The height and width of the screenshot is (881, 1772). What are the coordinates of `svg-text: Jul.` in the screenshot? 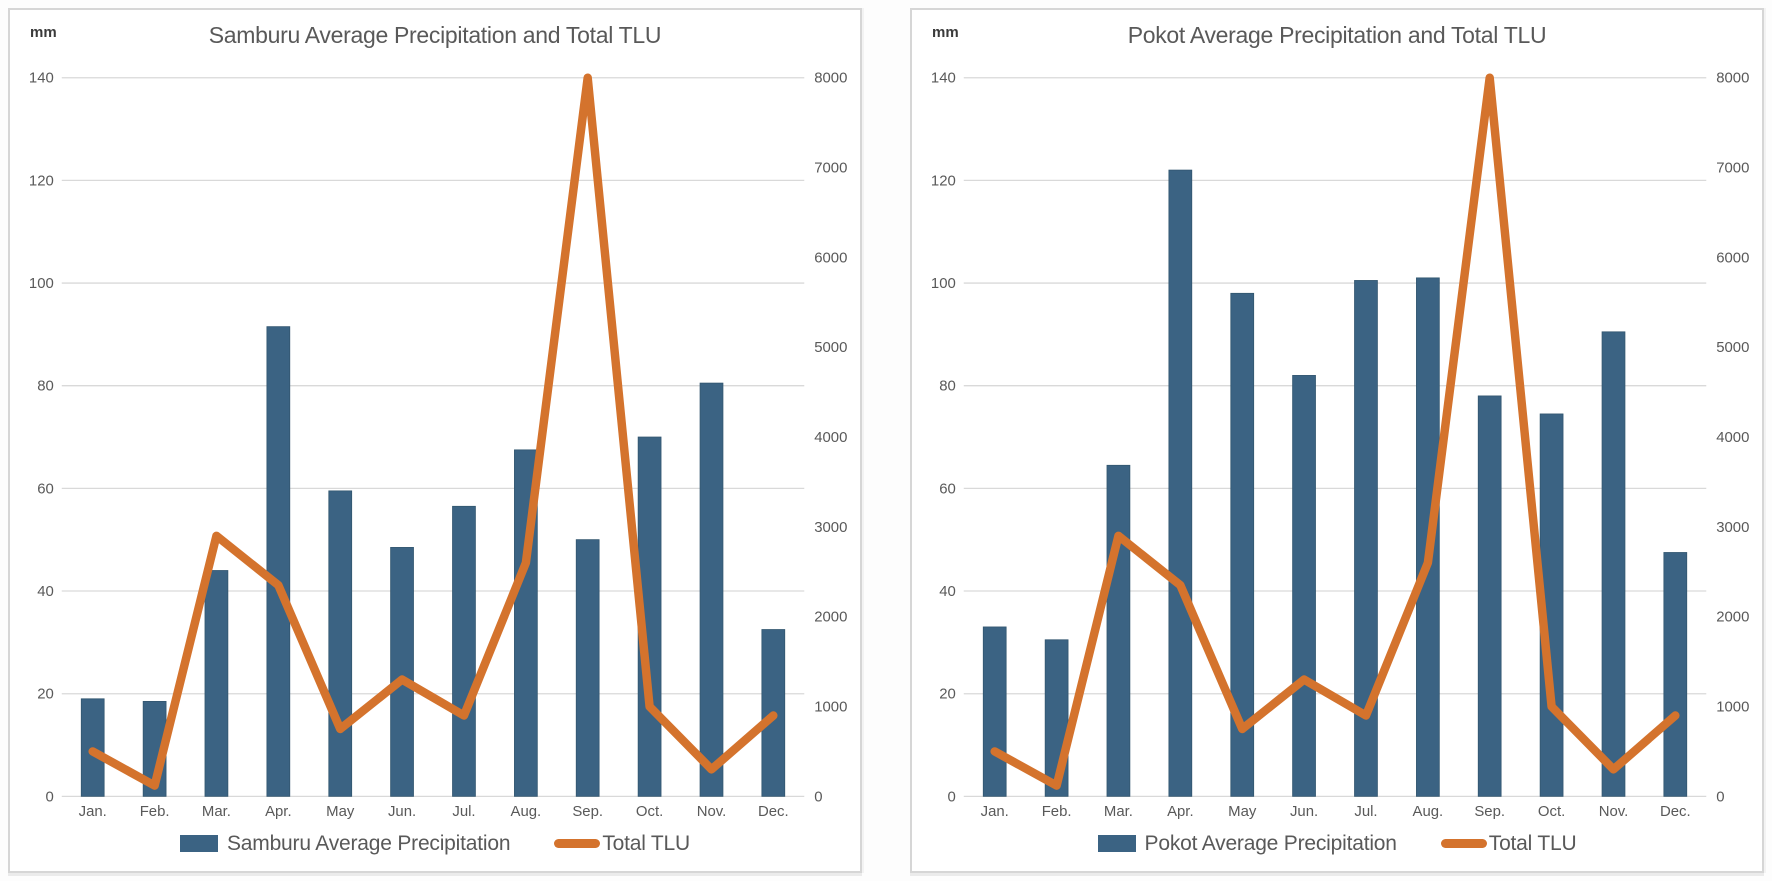 It's located at (463, 811).